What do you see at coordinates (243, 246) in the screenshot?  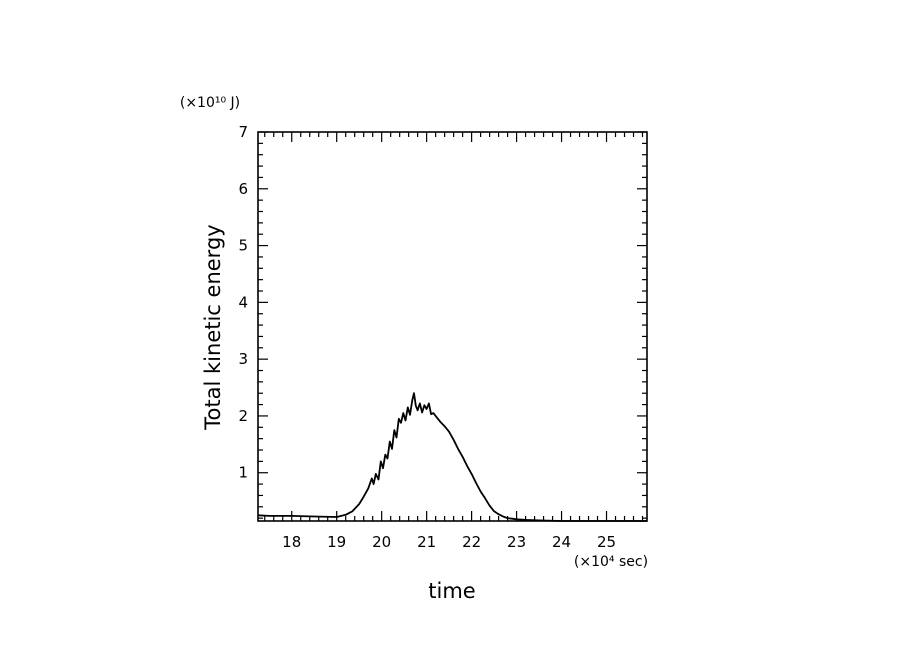 I see `y-tick-label: 5` at bounding box center [243, 246].